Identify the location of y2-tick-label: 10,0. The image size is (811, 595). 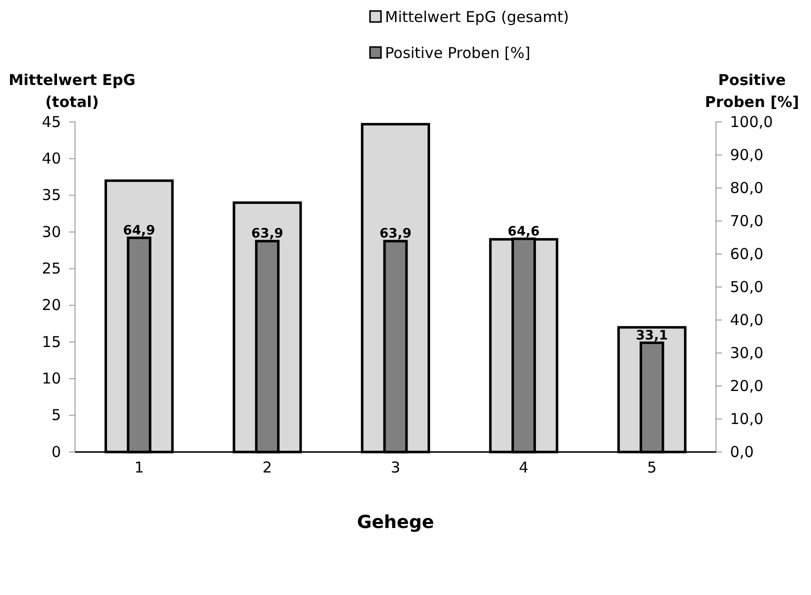
(747, 419).